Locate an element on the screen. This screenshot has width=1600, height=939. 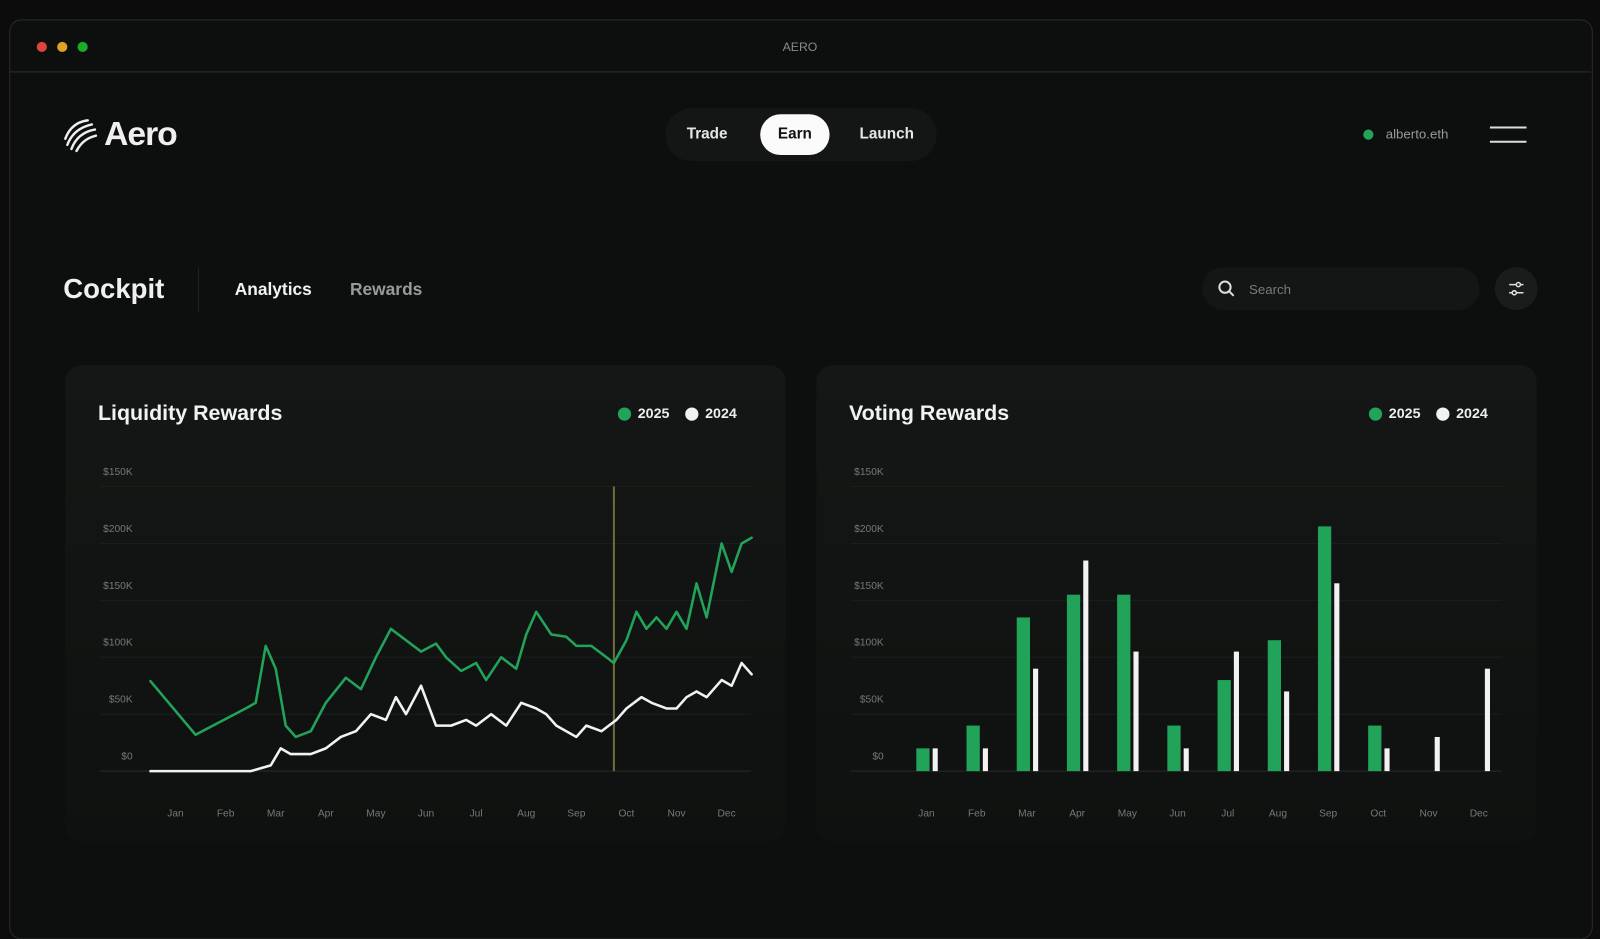
chart-title: Liquidity Rewards is located at coordinates (190, 413).